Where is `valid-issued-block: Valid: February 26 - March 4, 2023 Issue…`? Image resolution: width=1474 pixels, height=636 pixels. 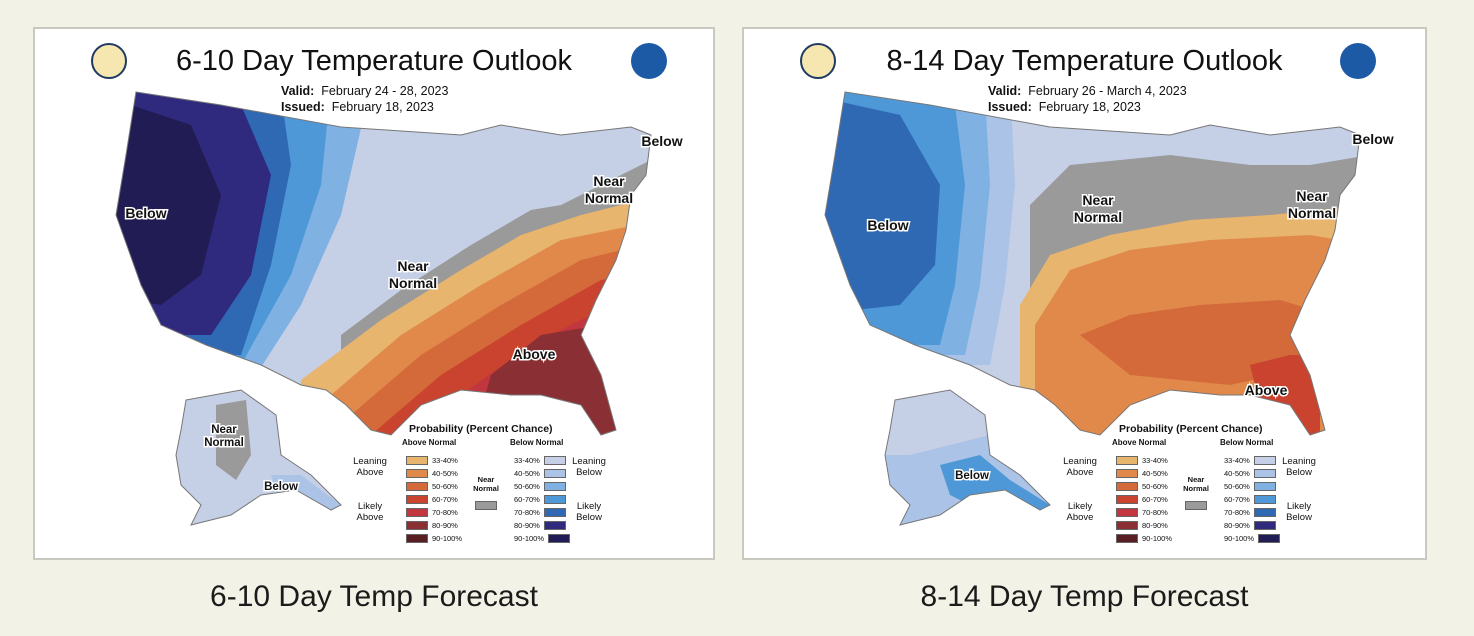 valid-issued-block: Valid: February 26 - March 4, 2023 Issue… is located at coordinates (1087, 99).